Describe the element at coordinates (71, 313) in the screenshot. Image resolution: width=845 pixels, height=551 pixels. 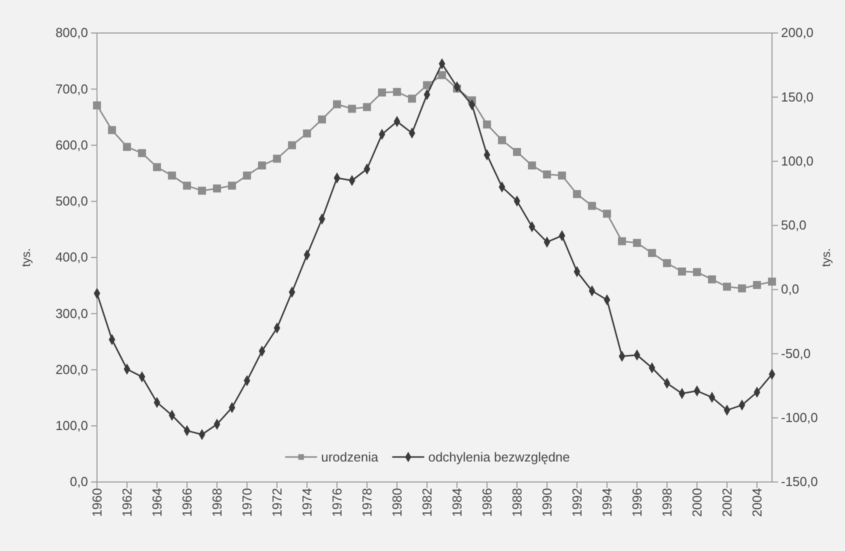
I see `y-tick-label: 300,0` at that location.